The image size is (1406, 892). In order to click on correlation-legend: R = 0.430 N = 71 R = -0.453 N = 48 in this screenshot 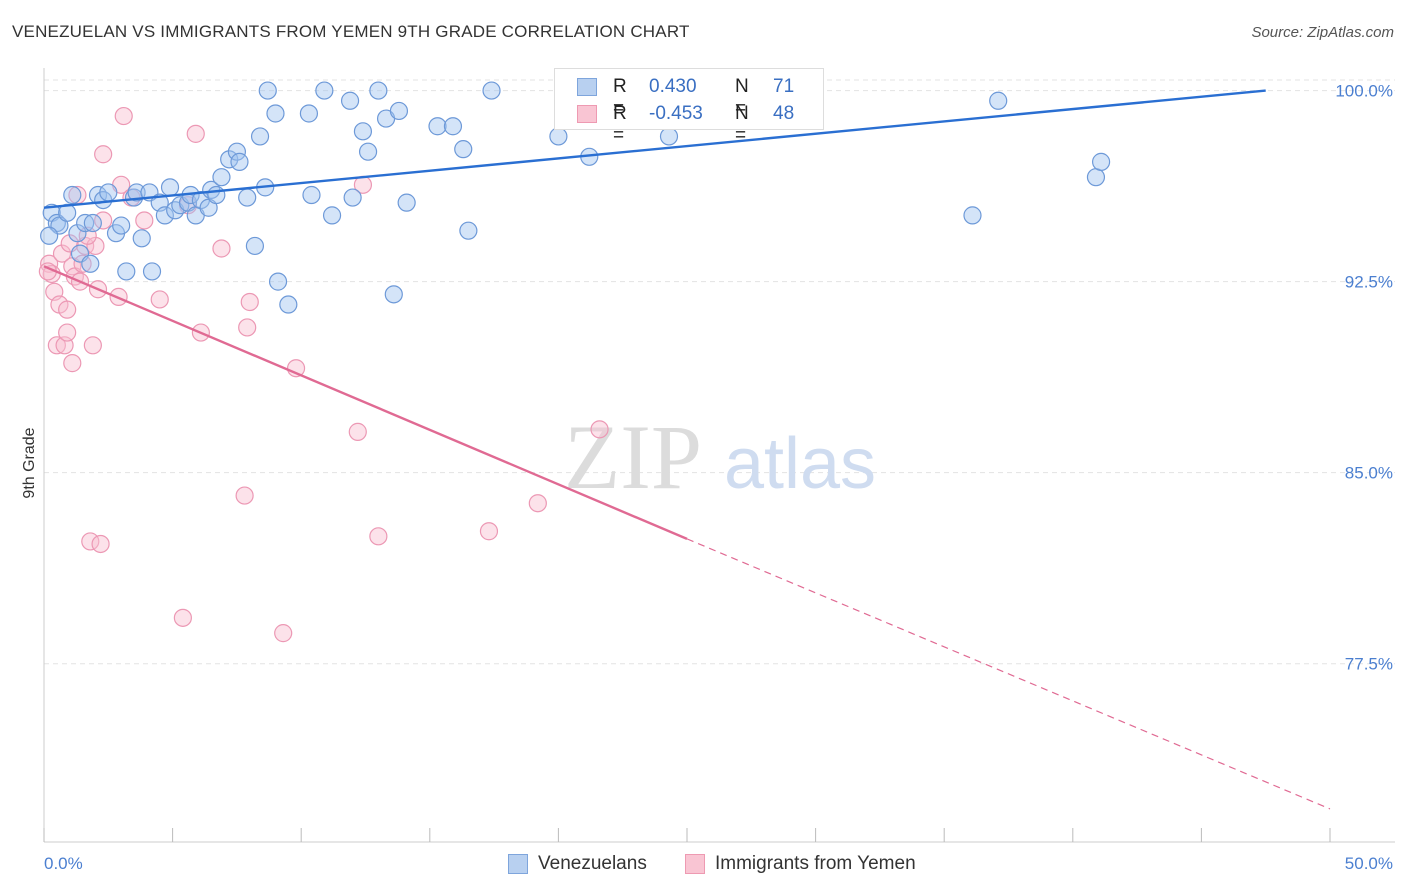, I will do `click(689, 107)`.